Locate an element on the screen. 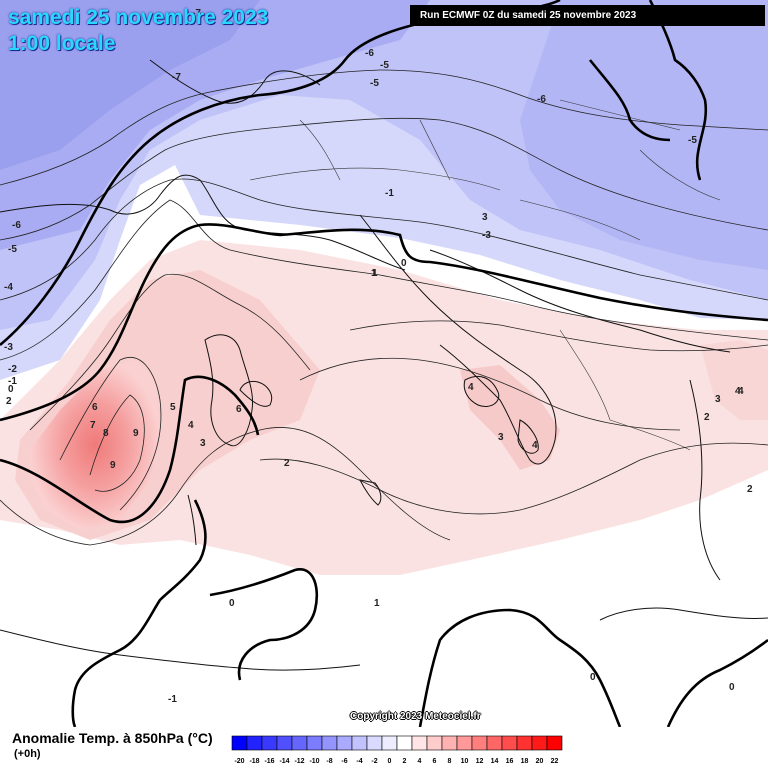 The height and width of the screenshot is (768, 768). legend-tick-label: 8 is located at coordinates (450, 761).